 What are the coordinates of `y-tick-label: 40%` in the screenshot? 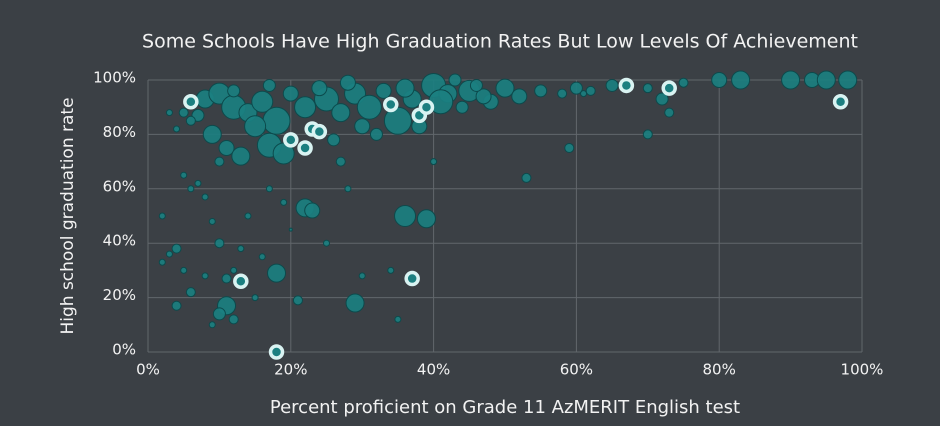 It's located at (119, 241).